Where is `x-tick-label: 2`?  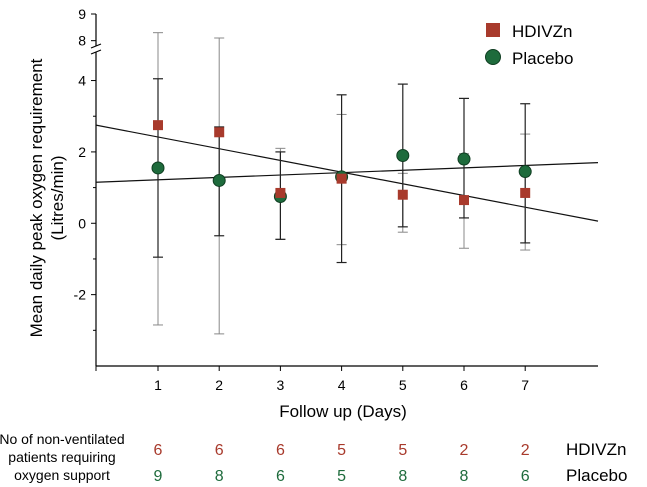 x-tick-label: 2 is located at coordinates (219, 385).